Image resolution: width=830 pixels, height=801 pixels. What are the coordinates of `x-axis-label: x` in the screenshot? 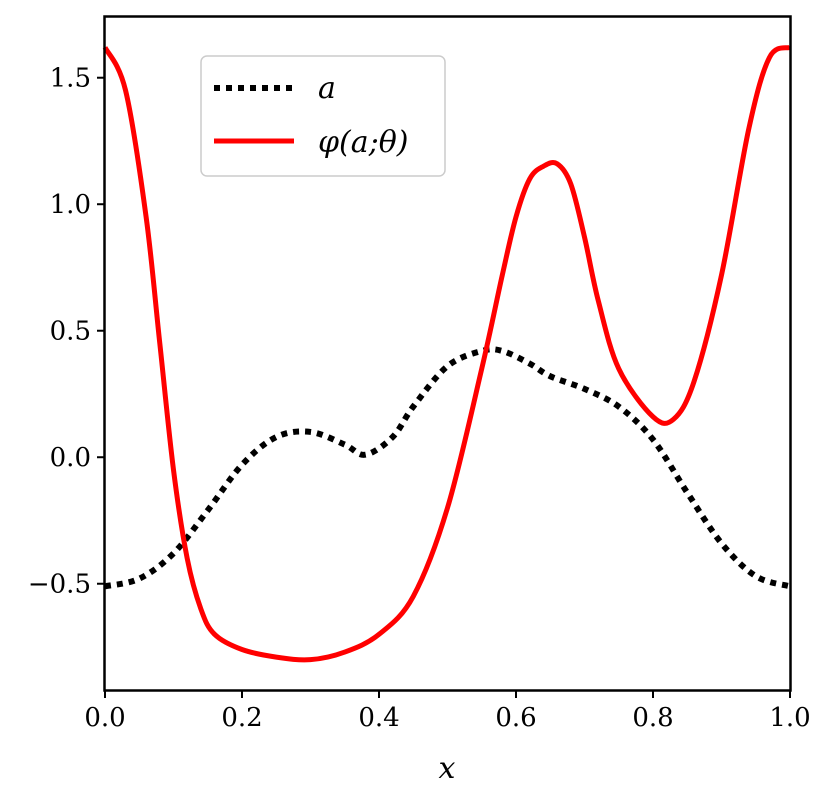 It's located at (447, 768).